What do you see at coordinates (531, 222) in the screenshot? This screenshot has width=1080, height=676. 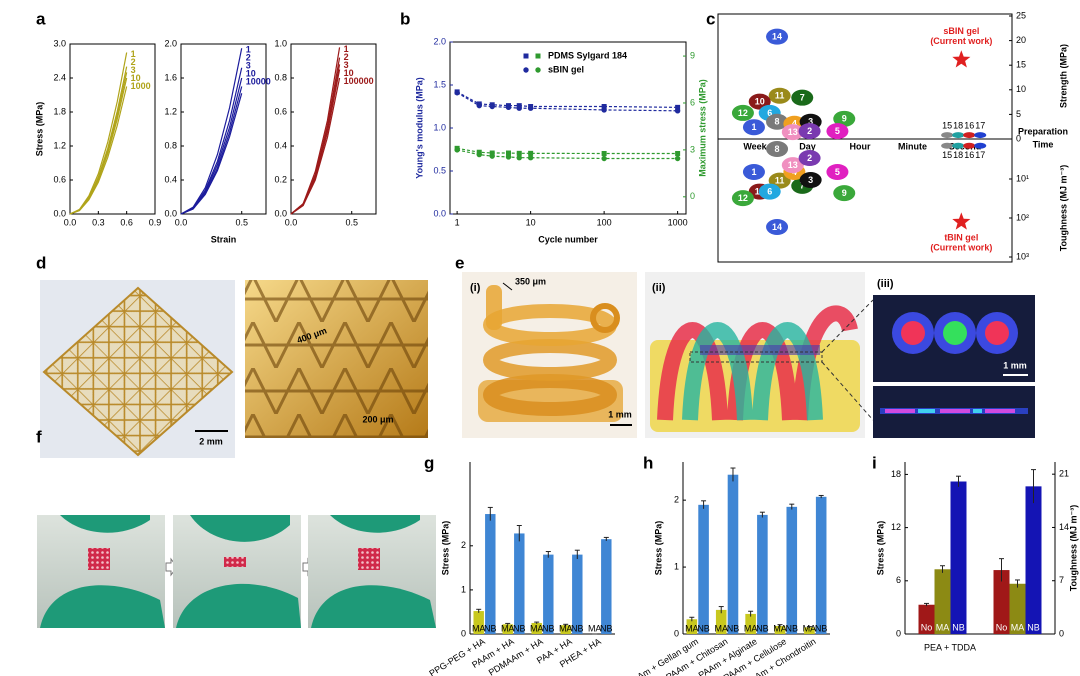 I see `x-tick-label: 10` at bounding box center [531, 222].